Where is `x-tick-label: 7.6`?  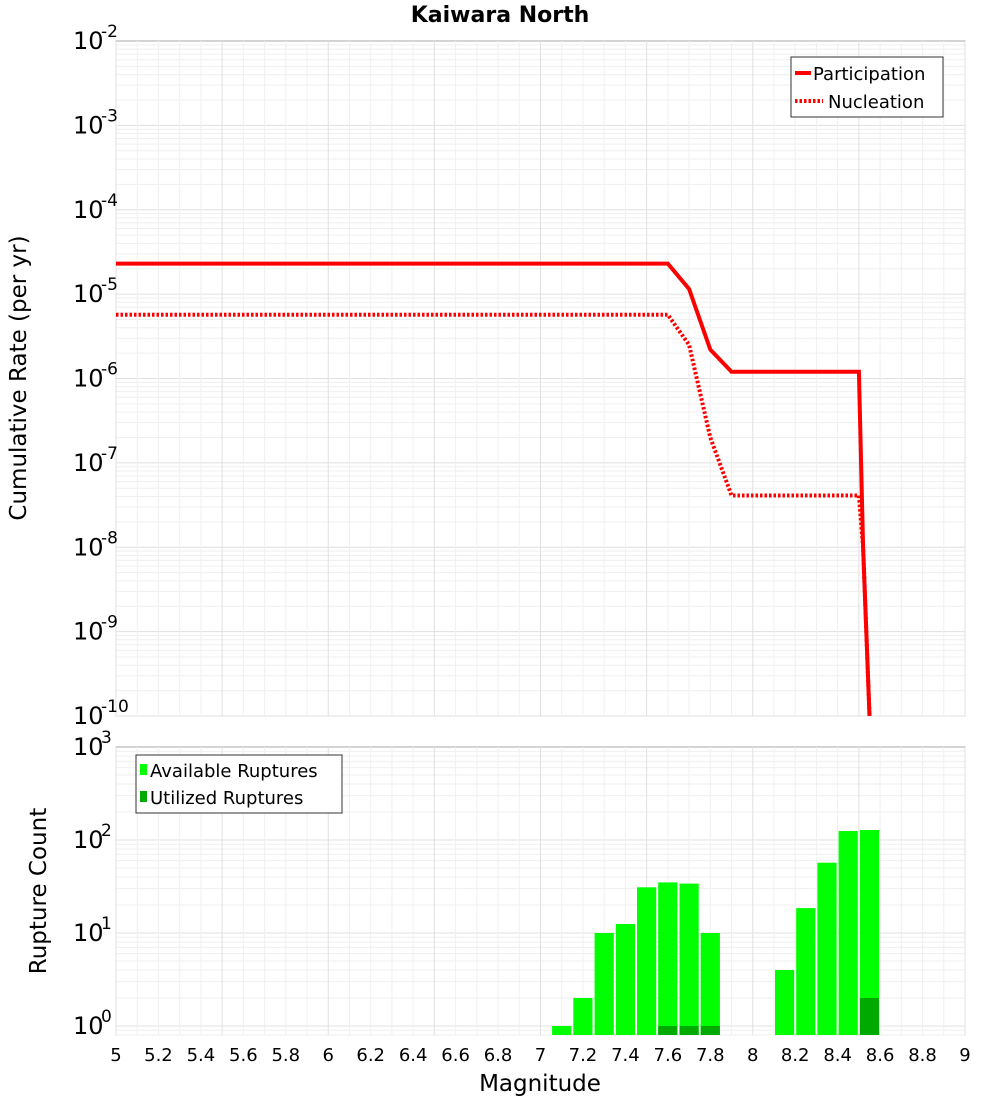 x-tick-label: 7.6 is located at coordinates (668, 1055).